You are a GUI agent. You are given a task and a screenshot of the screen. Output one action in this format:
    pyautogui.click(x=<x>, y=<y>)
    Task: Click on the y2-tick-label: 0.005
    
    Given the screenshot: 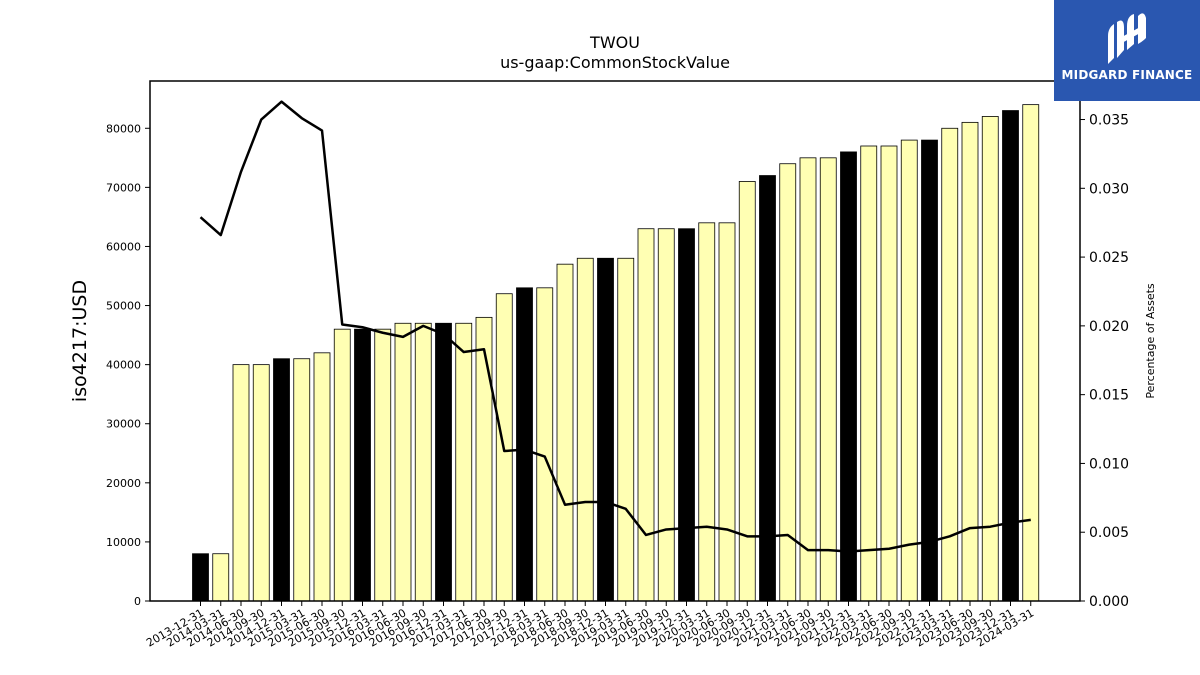 What is the action you would take?
    pyautogui.click(x=1109, y=533)
    